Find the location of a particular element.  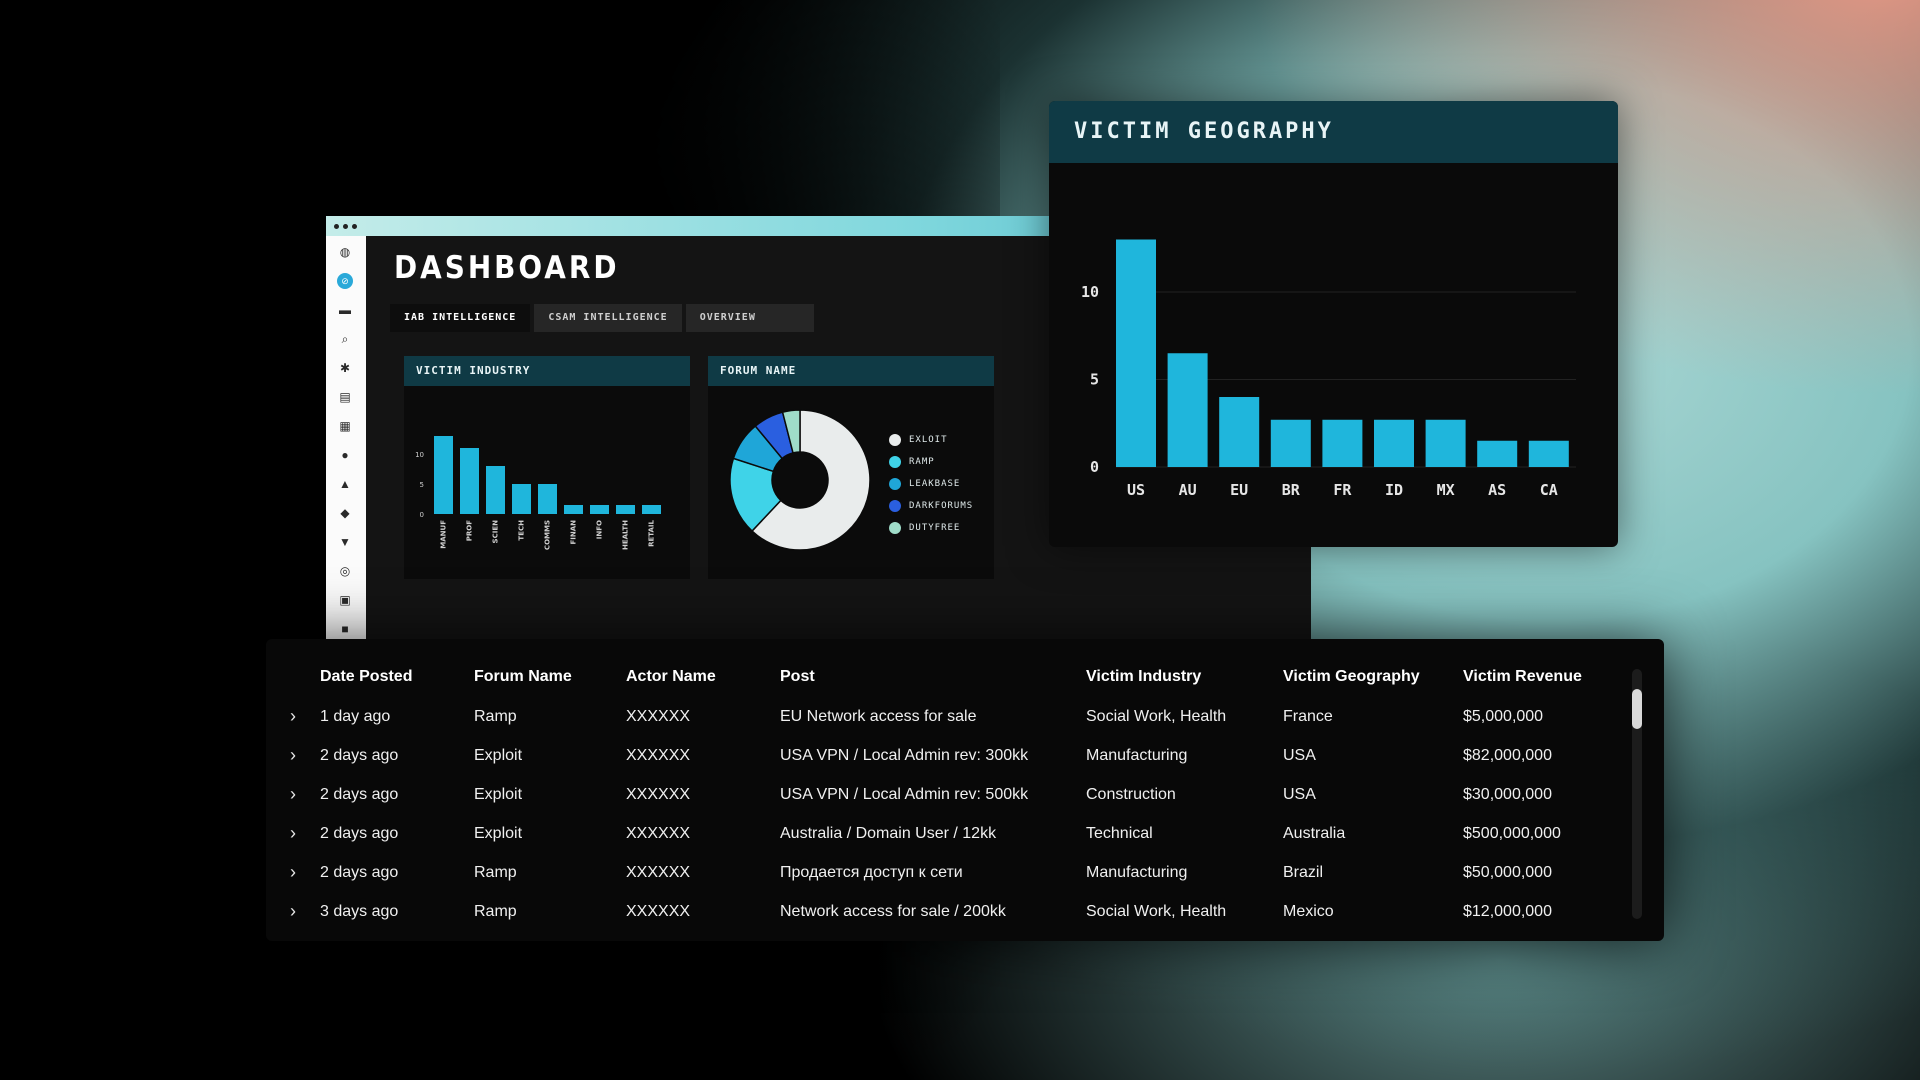

compass-icon: ⊘ is located at coordinates (345, 281).